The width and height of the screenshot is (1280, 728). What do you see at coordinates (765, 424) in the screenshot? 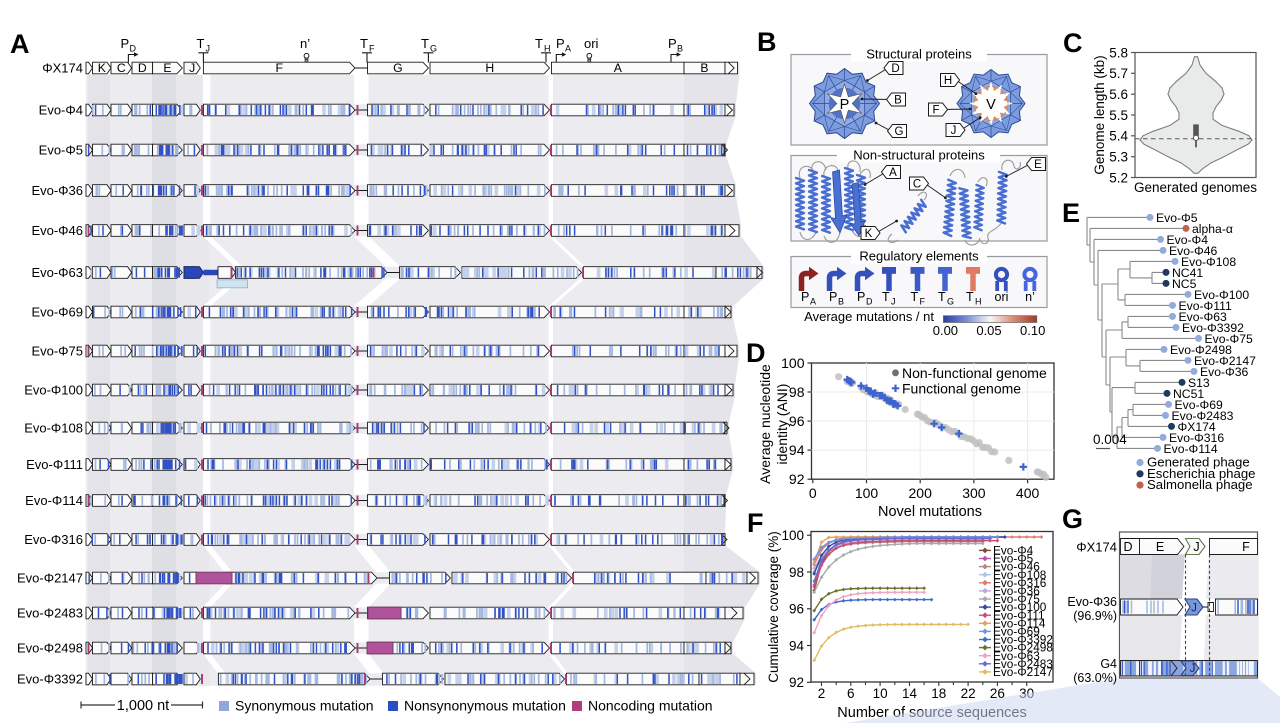
I see `svg-text: Average nucleotide` at bounding box center [765, 424].